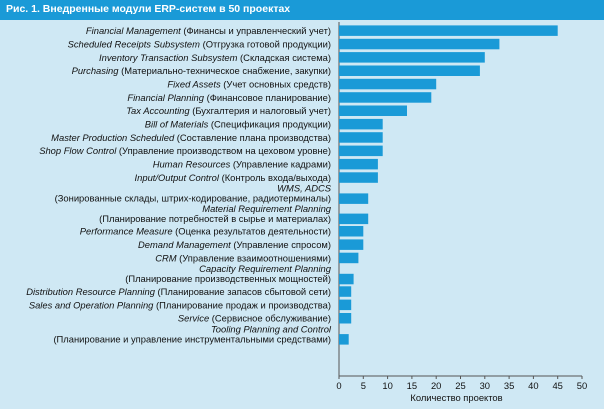  What do you see at coordinates (582, 385) in the screenshot?
I see `x-tick-label: 50` at bounding box center [582, 385].